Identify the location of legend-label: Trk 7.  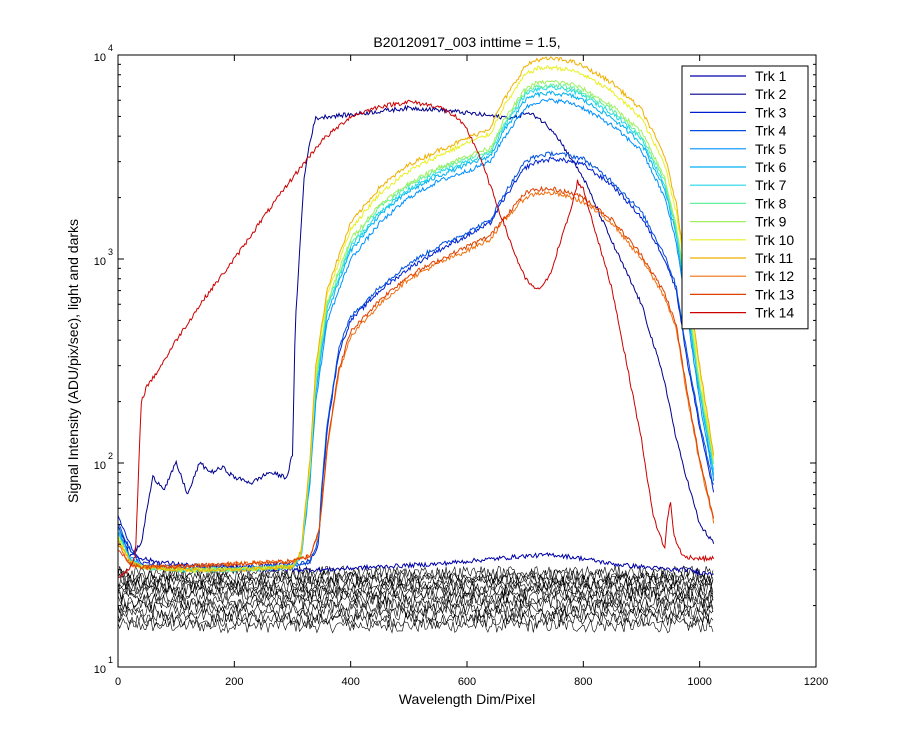
(771, 185).